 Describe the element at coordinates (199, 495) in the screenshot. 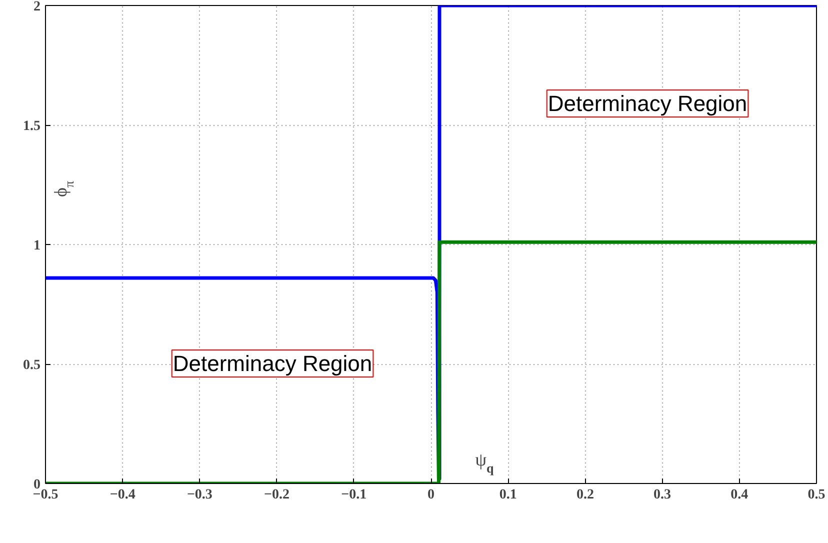

I see `x-tick-label: −0.3` at that location.